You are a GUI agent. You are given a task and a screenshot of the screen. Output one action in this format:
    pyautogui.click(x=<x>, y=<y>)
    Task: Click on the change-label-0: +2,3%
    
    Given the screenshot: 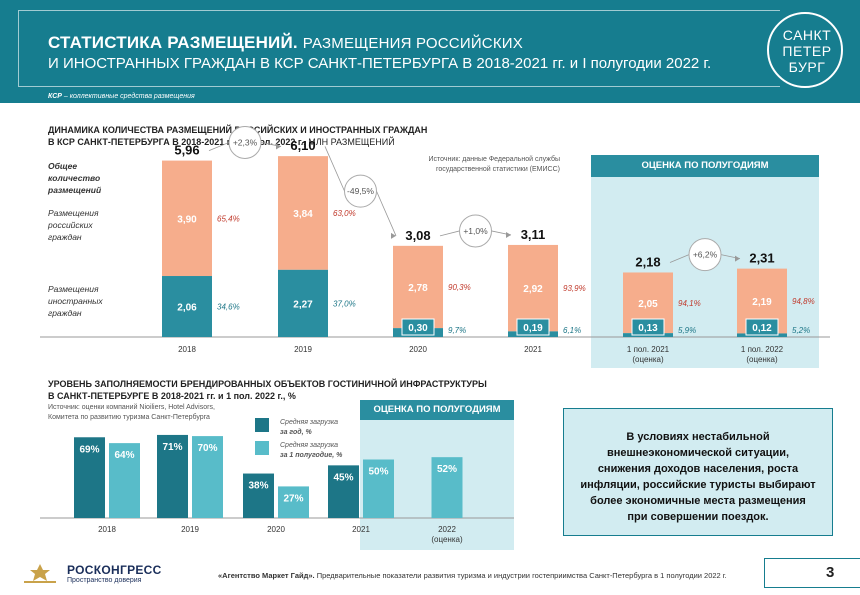 What is the action you would take?
    pyautogui.click(x=245, y=142)
    